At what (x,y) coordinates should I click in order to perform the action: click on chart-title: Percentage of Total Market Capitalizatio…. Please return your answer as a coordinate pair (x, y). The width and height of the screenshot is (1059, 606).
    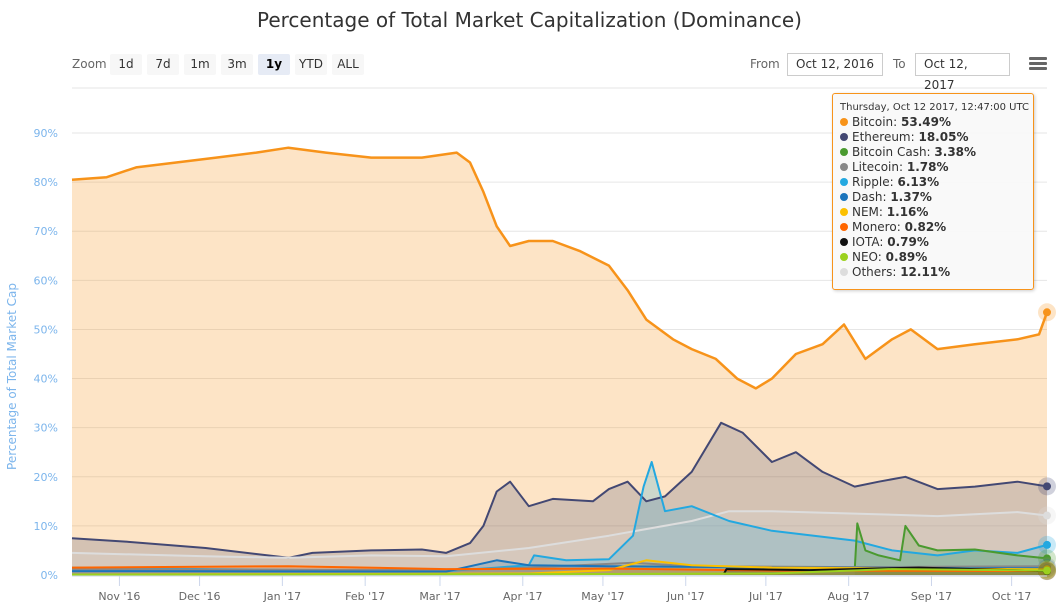
    Looking at the image, I should click on (529, 20).